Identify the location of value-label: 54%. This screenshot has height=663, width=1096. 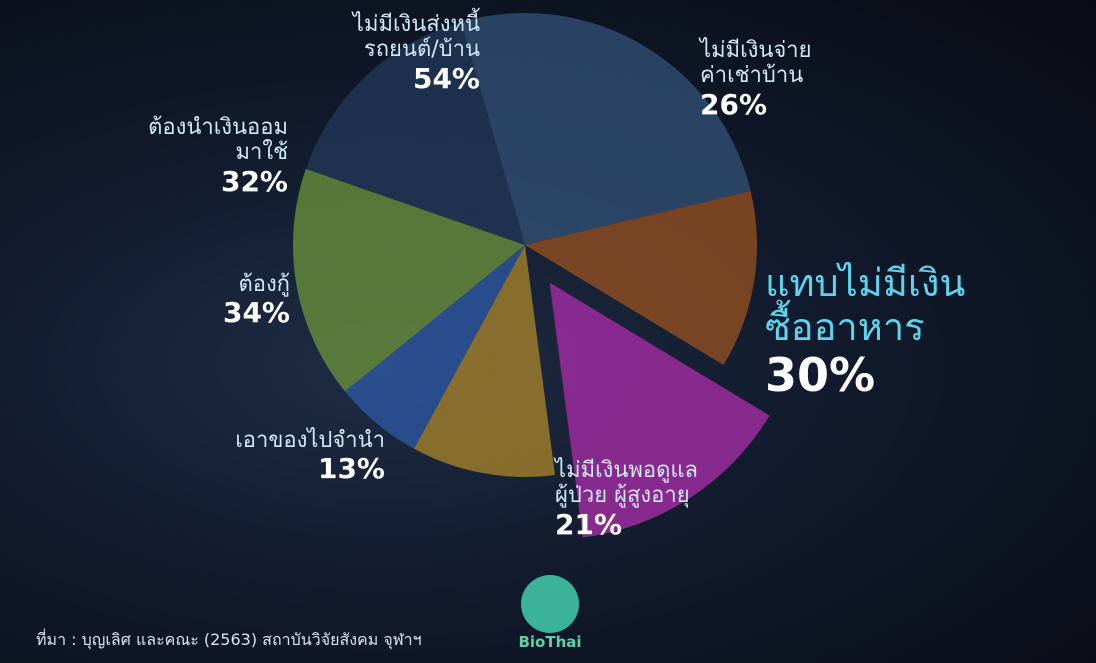
(446, 78).